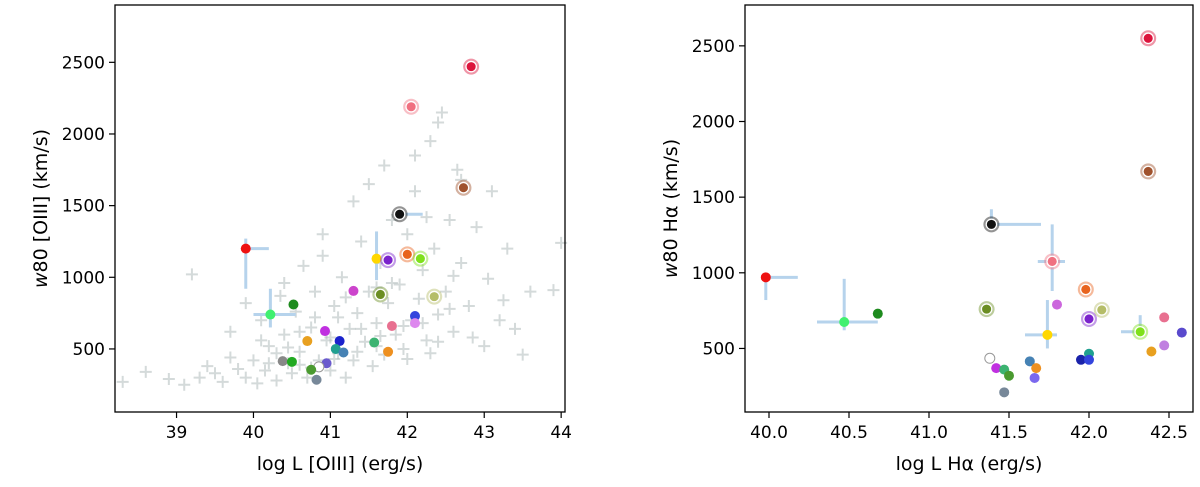 The image size is (1200, 487). What do you see at coordinates (41, 280) in the screenshot?
I see `y-axis-label-prefix: w` at bounding box center [41, 280].